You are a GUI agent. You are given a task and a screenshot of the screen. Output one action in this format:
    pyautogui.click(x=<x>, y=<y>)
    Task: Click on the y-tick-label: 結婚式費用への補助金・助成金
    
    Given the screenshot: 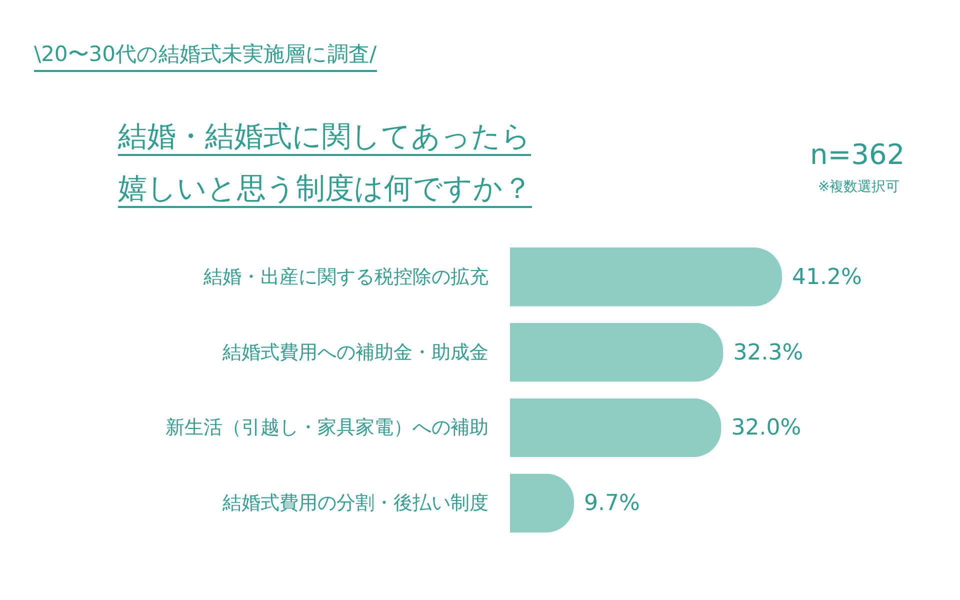 What is the action you would take?
    pyautogui.click(x=355, y=352)
    